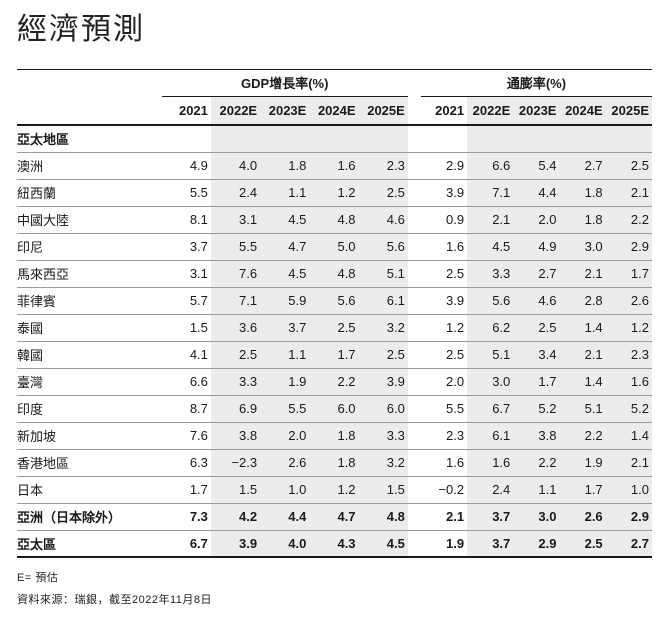 The image size is (663, 620). What do you see at coordinates (89, 463) in the screenshot?
I see `region-label: 香港地區` at bounding box center [89, 463].